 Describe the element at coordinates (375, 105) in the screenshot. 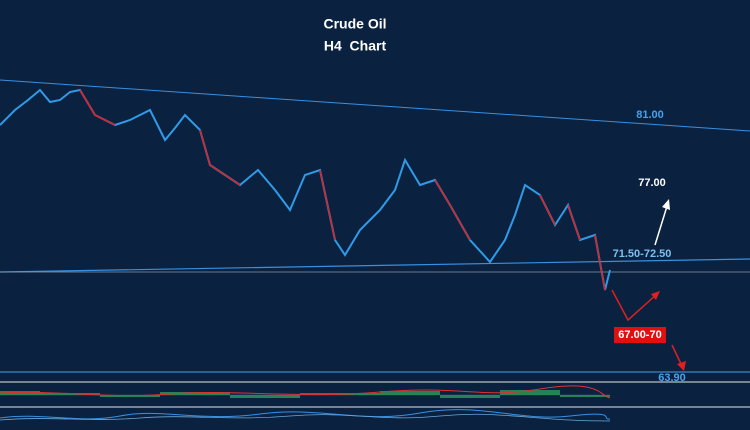

I see `upper-trendline` at that location.